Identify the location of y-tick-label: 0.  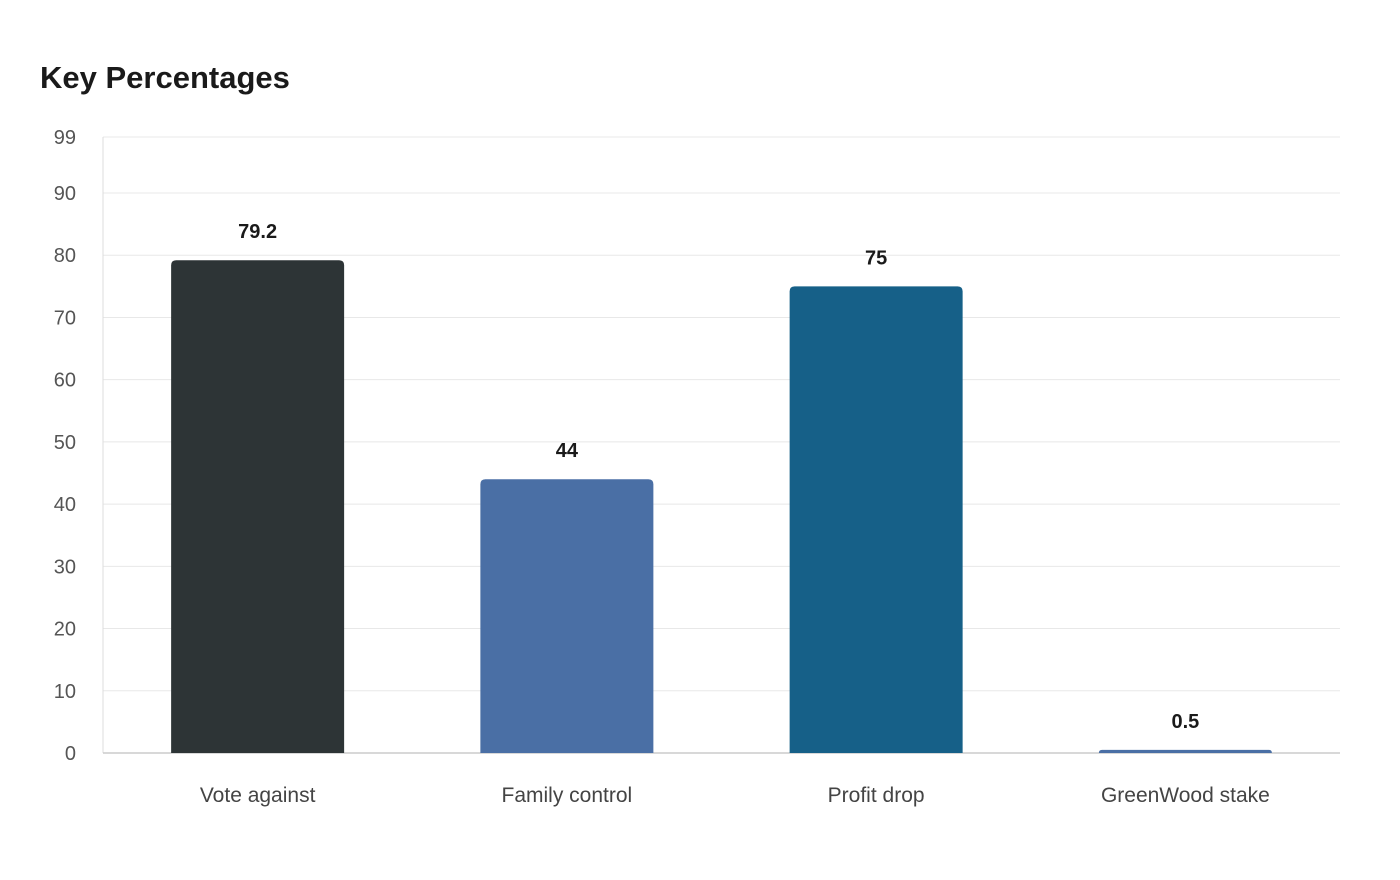
(70, 754).